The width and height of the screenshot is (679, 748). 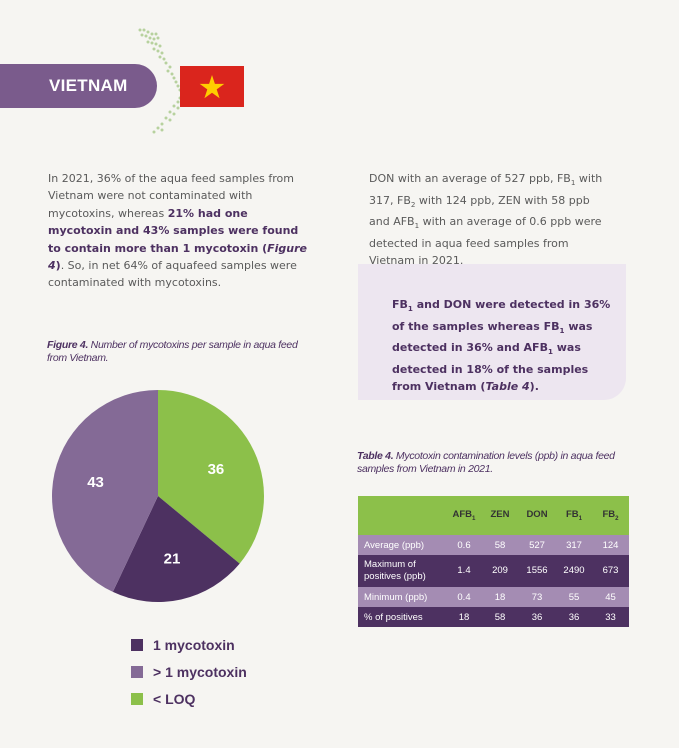 What do you see at coordinates (537, 597) in the screenshot?
I see `table-cell: 73` at bounding box center [537, 597].